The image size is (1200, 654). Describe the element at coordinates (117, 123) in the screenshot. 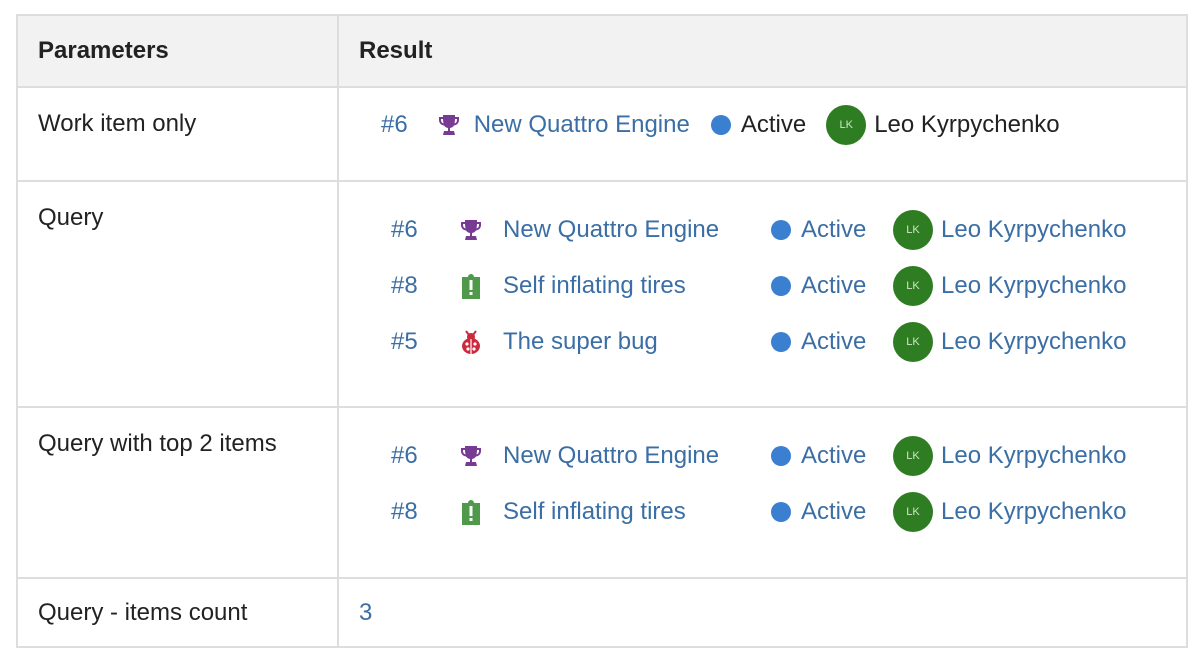

I see `param-label: Work item only` at that location.